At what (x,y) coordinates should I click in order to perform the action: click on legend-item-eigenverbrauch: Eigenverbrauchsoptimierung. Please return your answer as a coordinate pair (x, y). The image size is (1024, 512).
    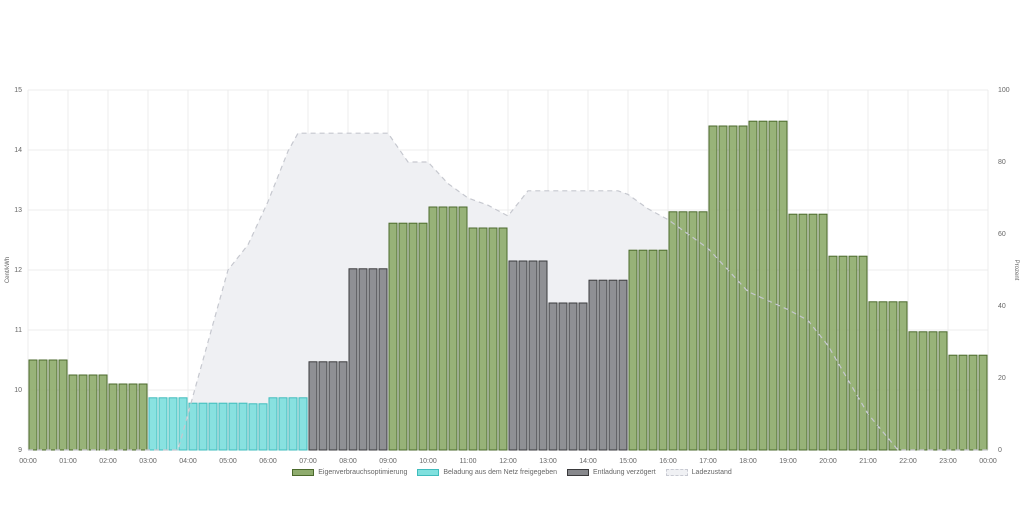
    Looking at the image, I should click on (349, 472).